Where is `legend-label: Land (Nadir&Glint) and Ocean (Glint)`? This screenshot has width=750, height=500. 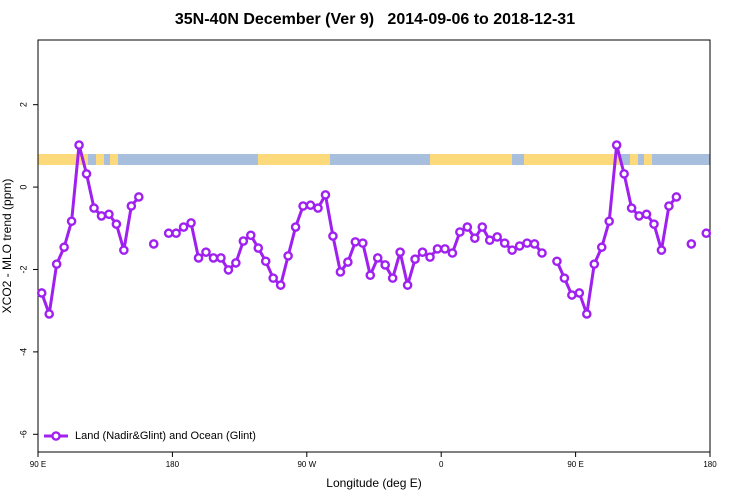 legend-label: Land (Nadir&Glint) and Ocean (Glint) is located at coordinates (165, 436).